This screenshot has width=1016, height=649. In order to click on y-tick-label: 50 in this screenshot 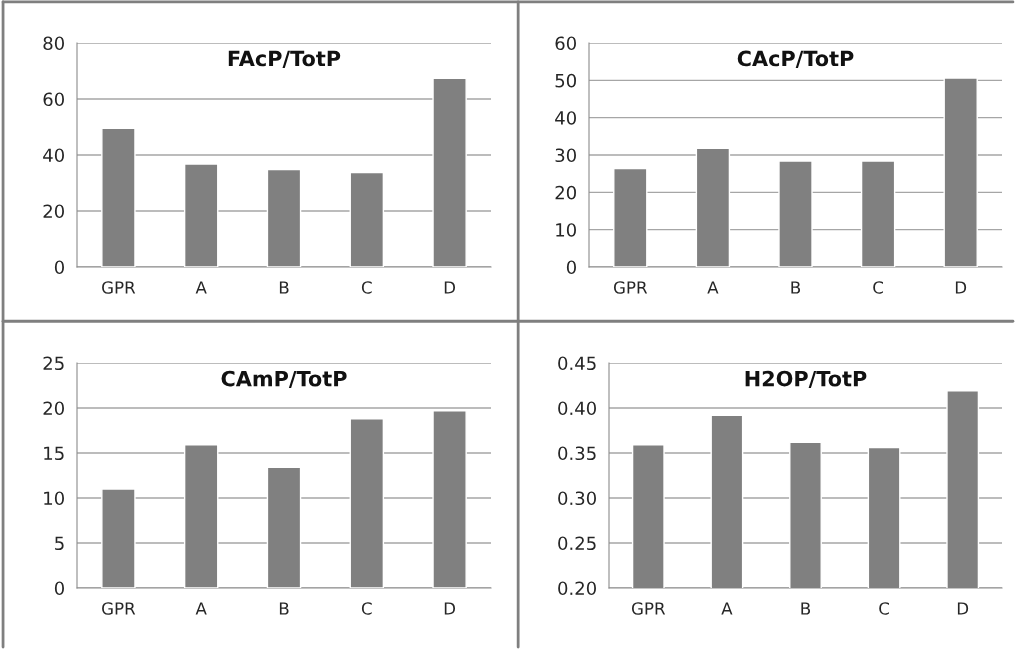, I will do `click(565, 80)`.